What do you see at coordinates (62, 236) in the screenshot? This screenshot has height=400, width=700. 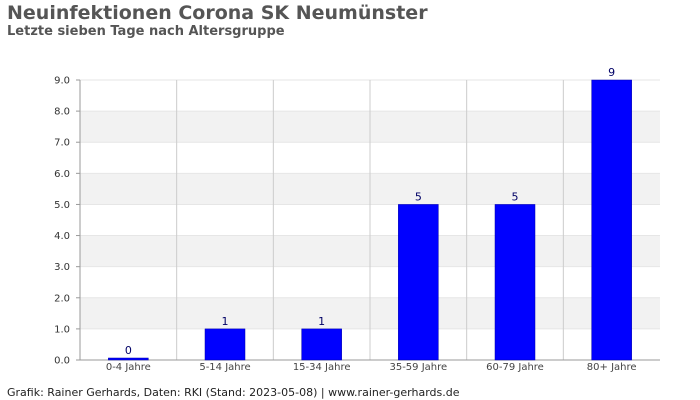 I see `y-tick-label: 4.0` at bounding box center [62, 236].